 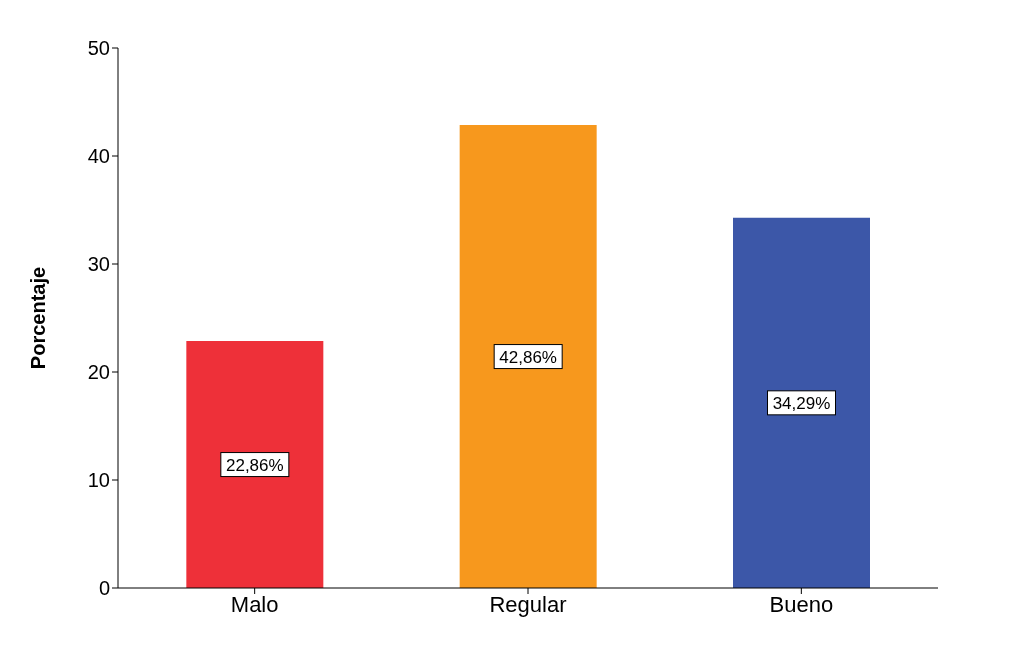 I want to click on data-label: 34,29%, so click(x=801, y=403).